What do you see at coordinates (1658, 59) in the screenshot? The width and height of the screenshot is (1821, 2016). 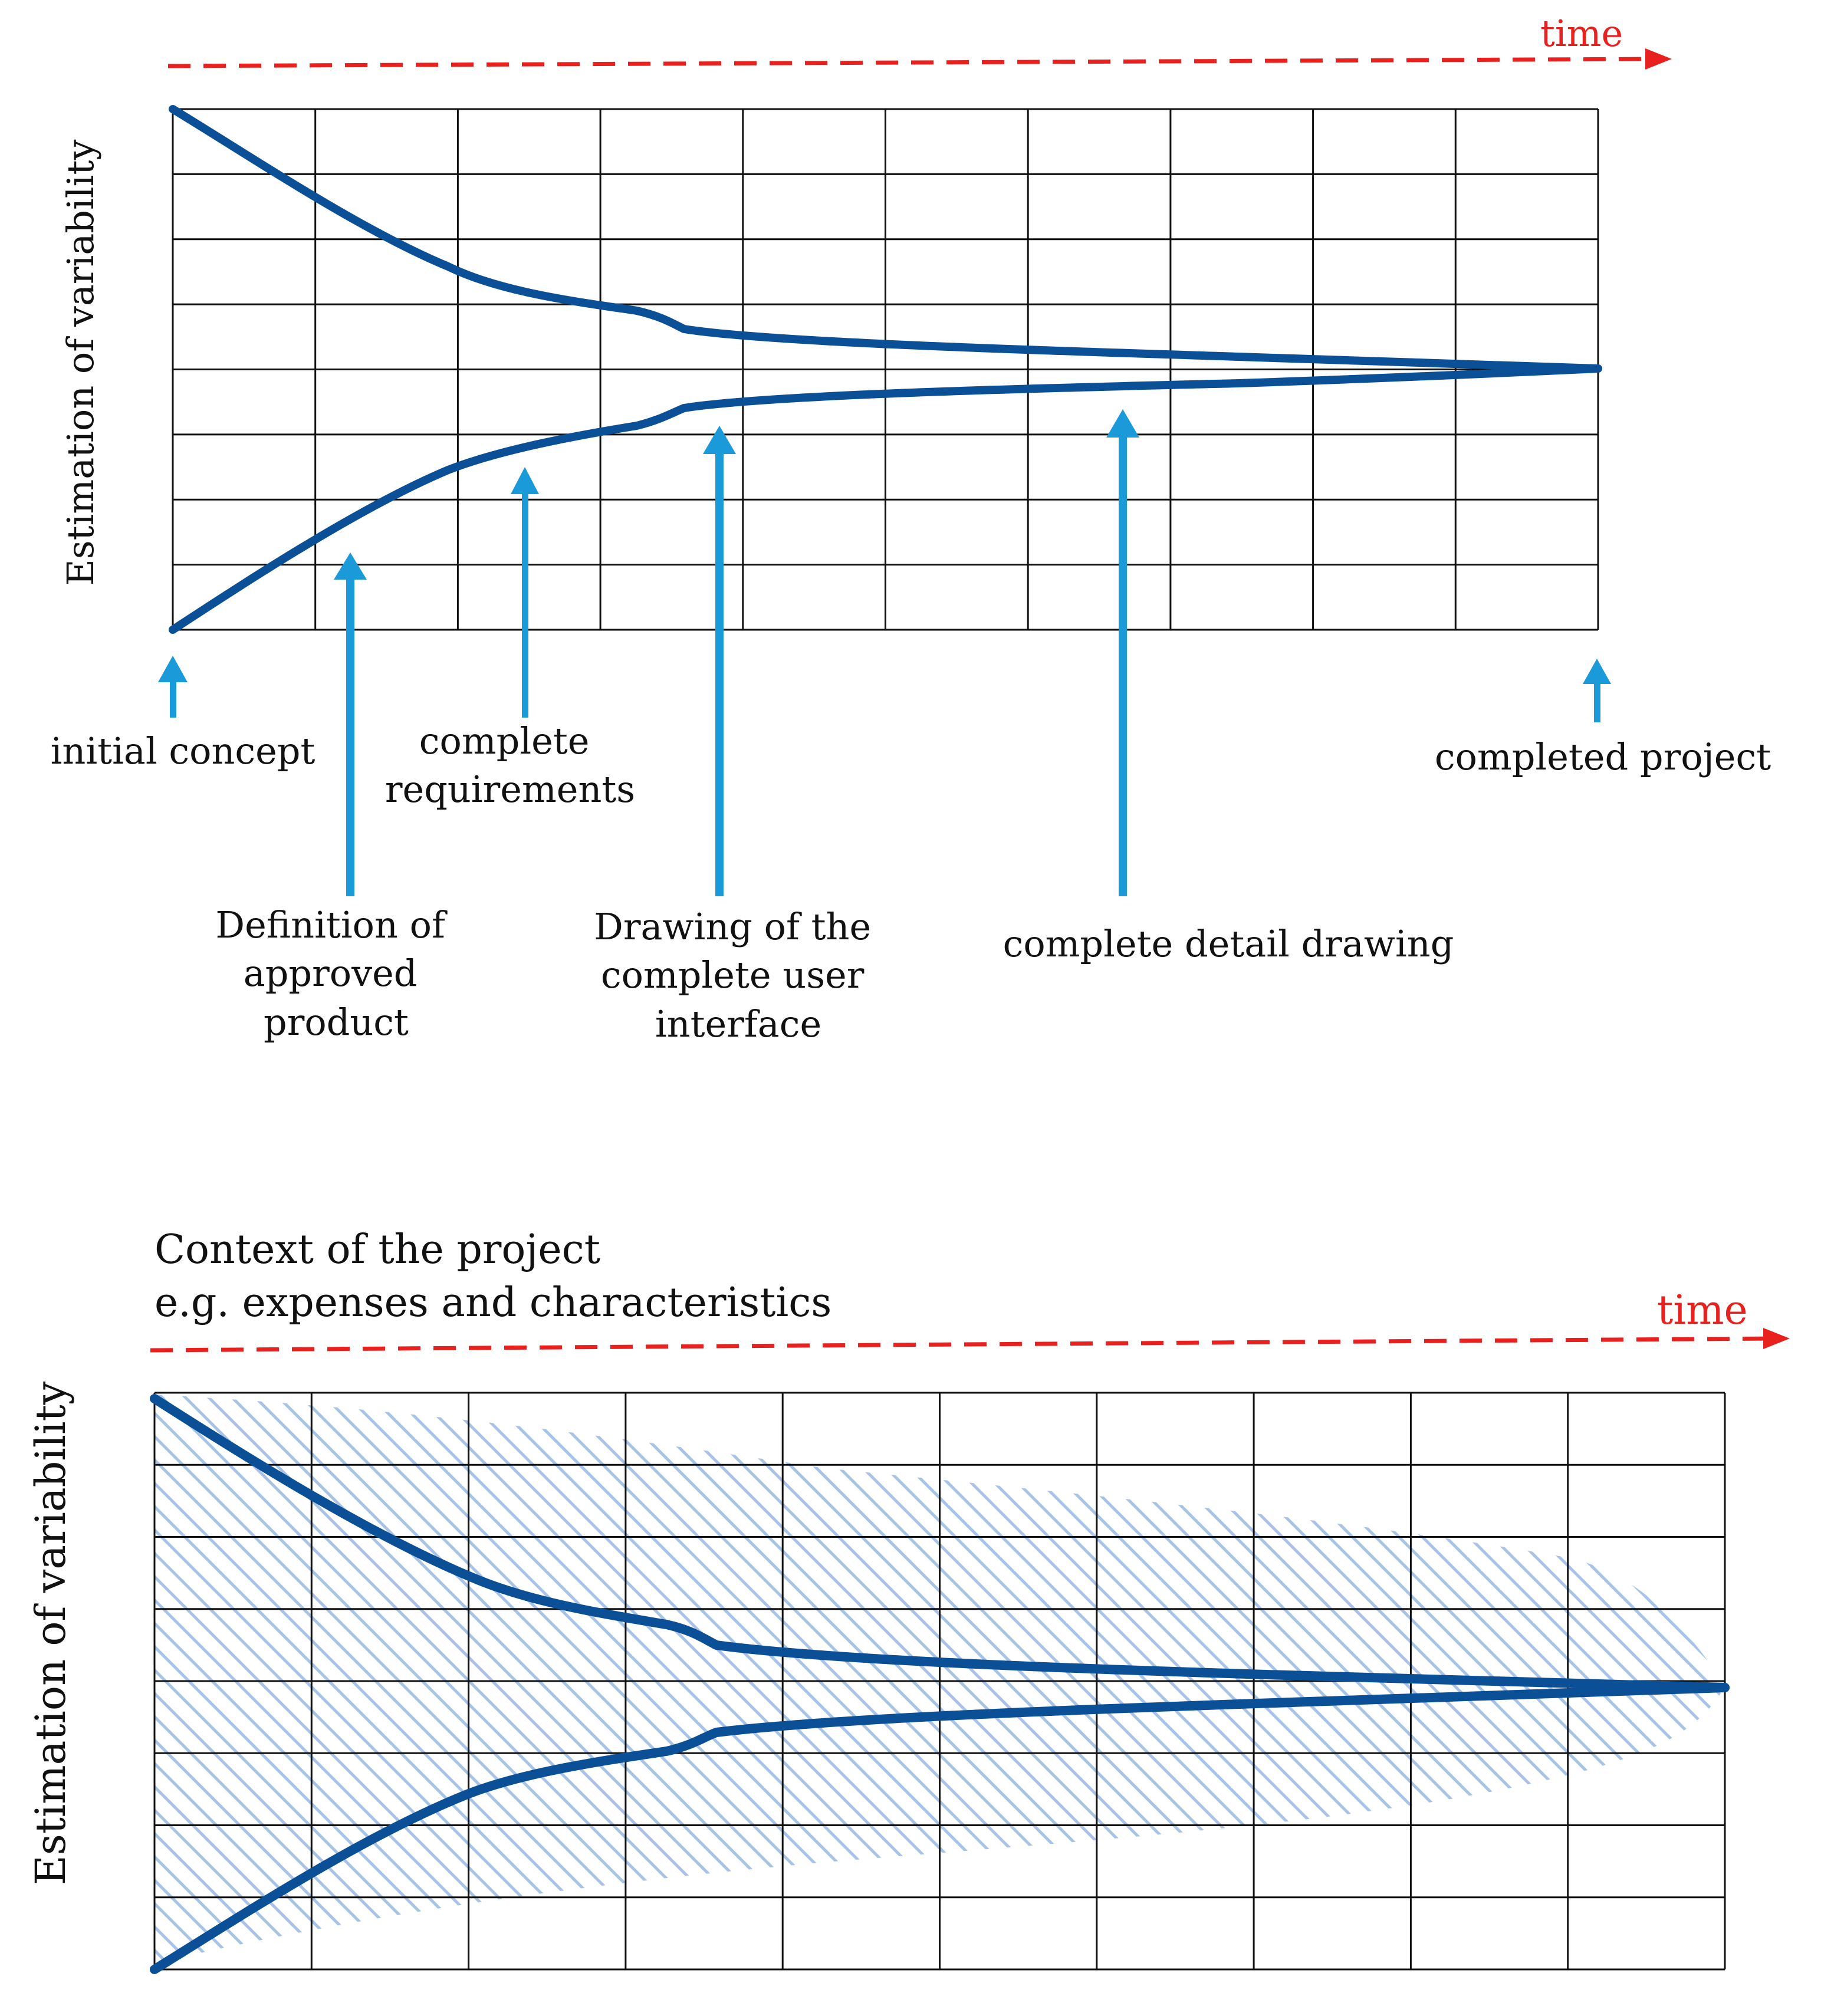 I see `top-time-arrowhead` at bounding box center [1658, 59].